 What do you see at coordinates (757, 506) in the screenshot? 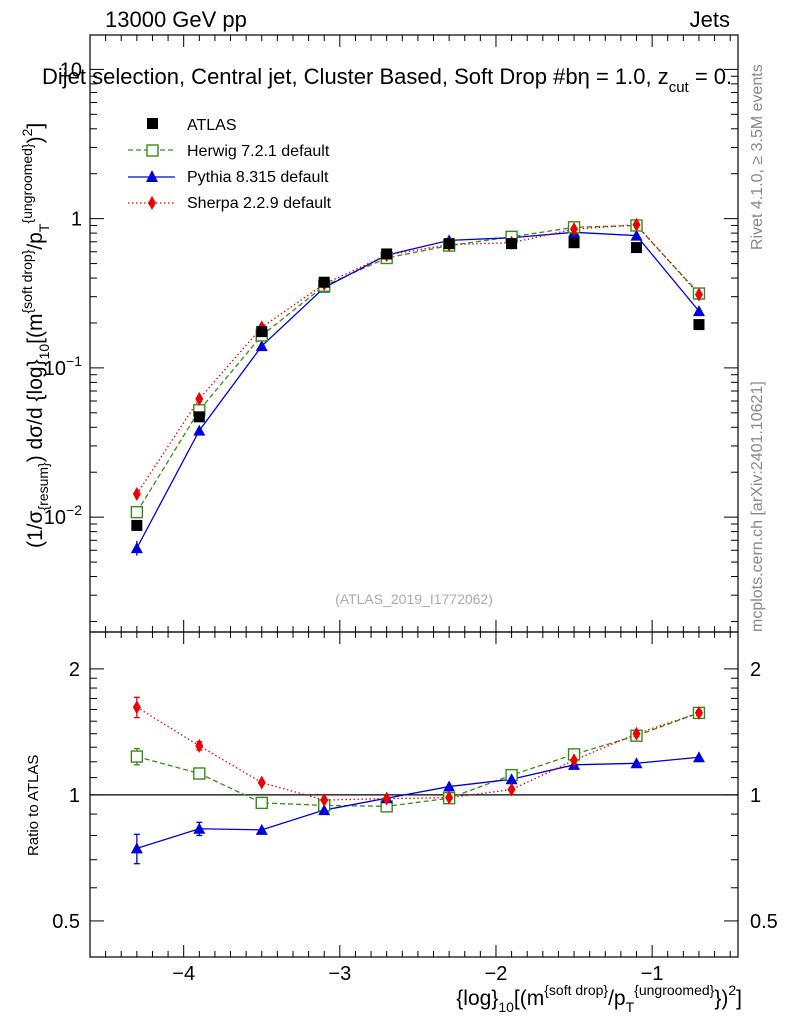
I see `side-mcplots-label: mcplots.cern.ch [arXiv:2401.10621]` at bounding box center [757, 506].